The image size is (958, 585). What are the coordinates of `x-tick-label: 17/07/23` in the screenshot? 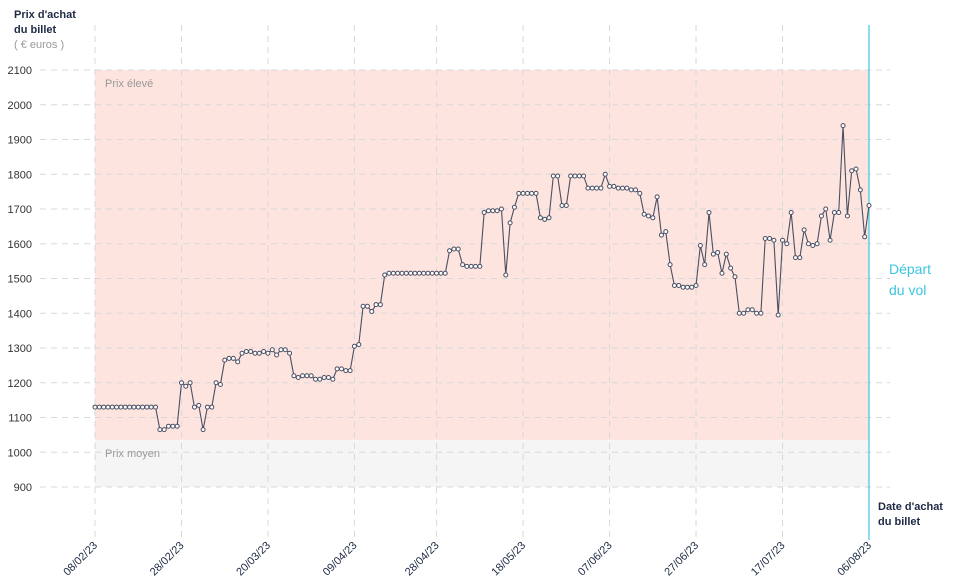 It's located at (768, 559).